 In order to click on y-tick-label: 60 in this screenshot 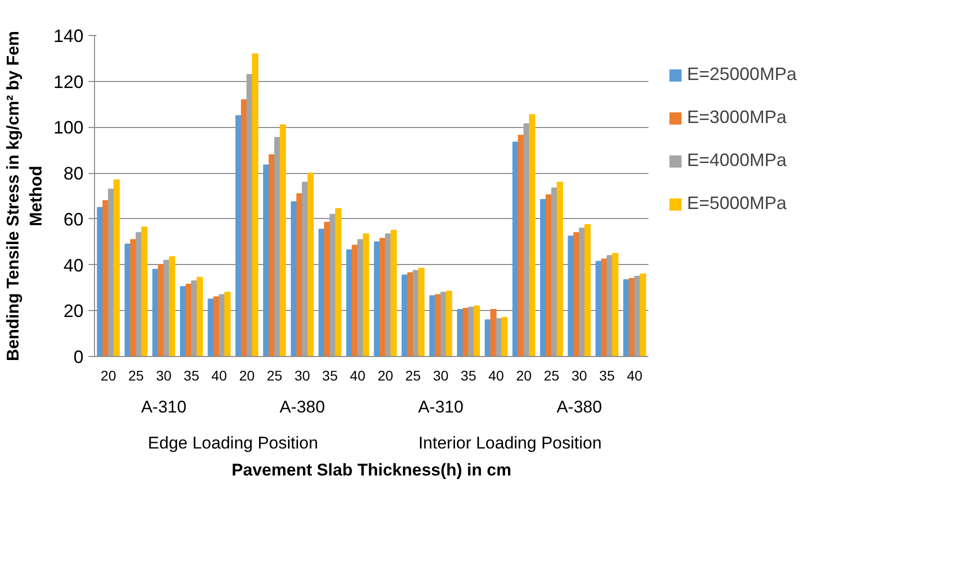, I will do `click(73, 219)`.